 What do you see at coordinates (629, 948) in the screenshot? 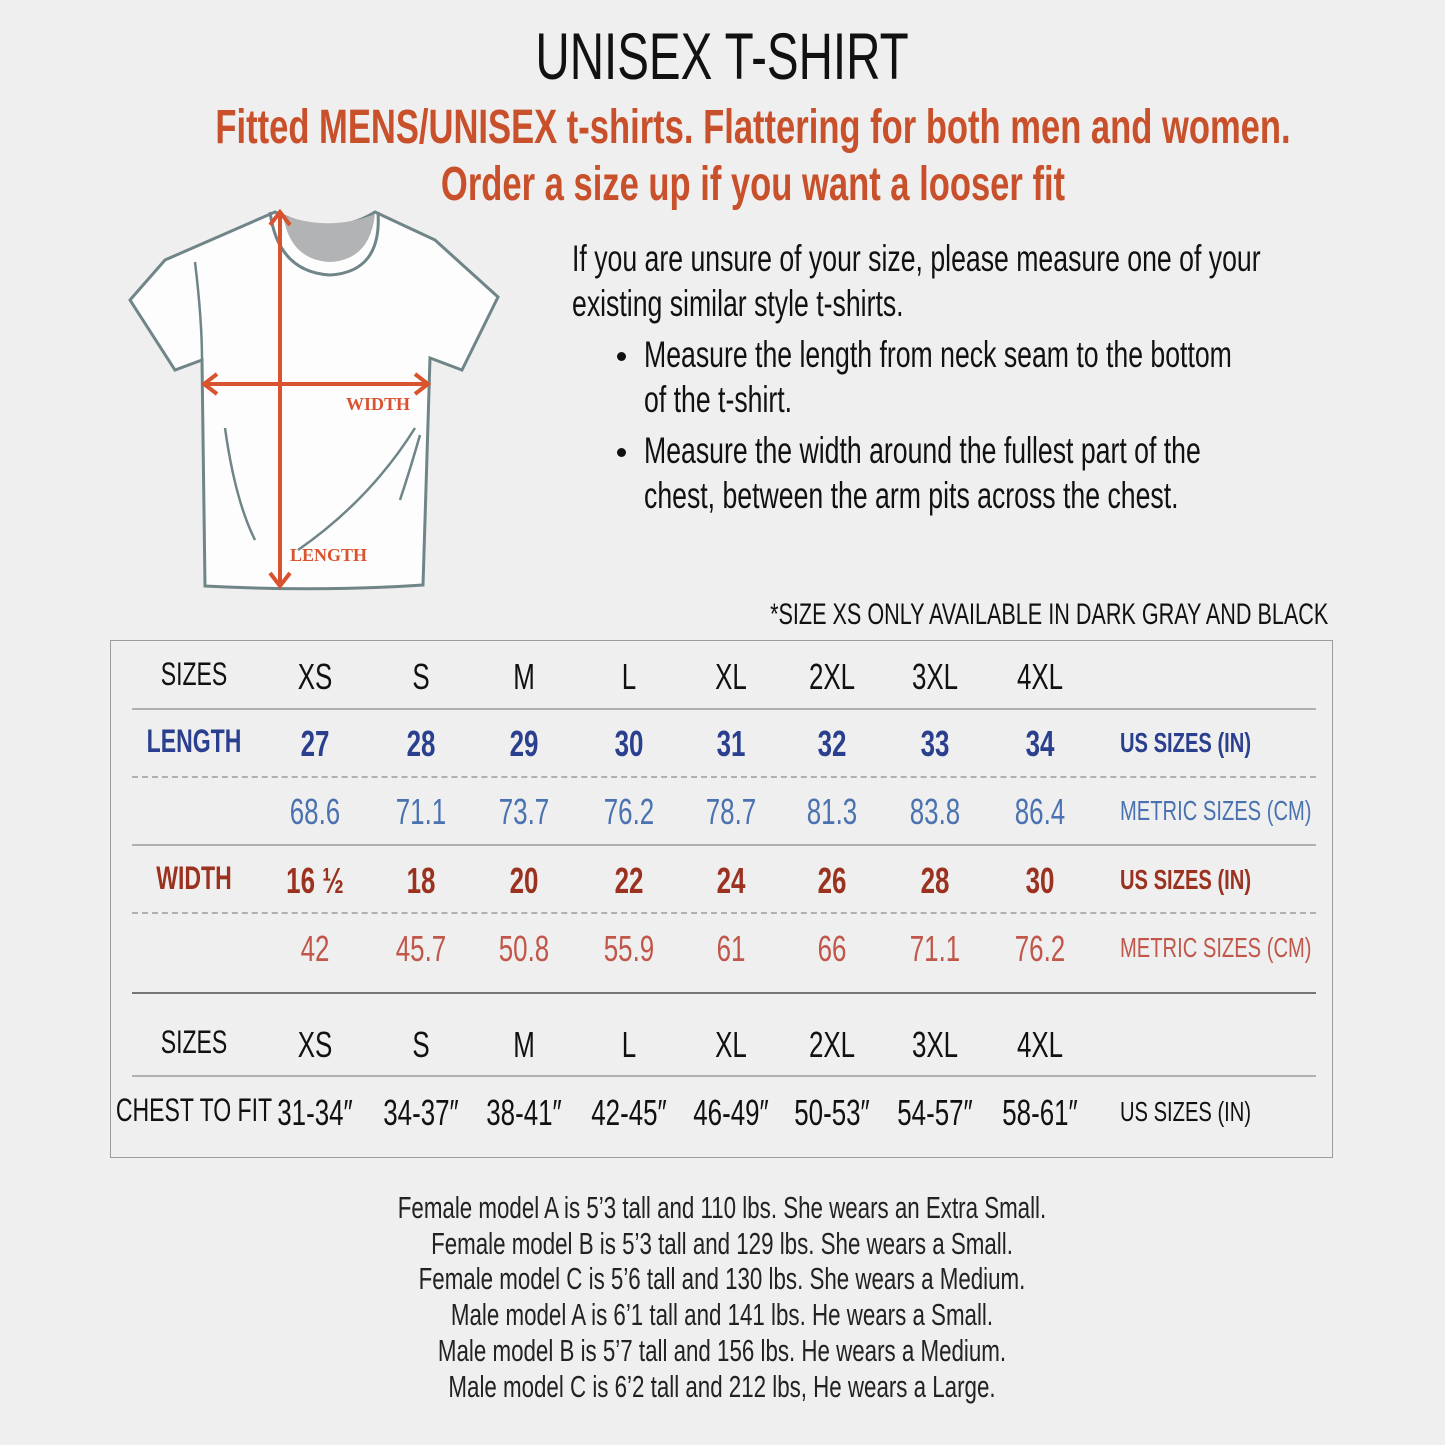
I see `table-cell: 55.9` at bounding box center [629, 948].